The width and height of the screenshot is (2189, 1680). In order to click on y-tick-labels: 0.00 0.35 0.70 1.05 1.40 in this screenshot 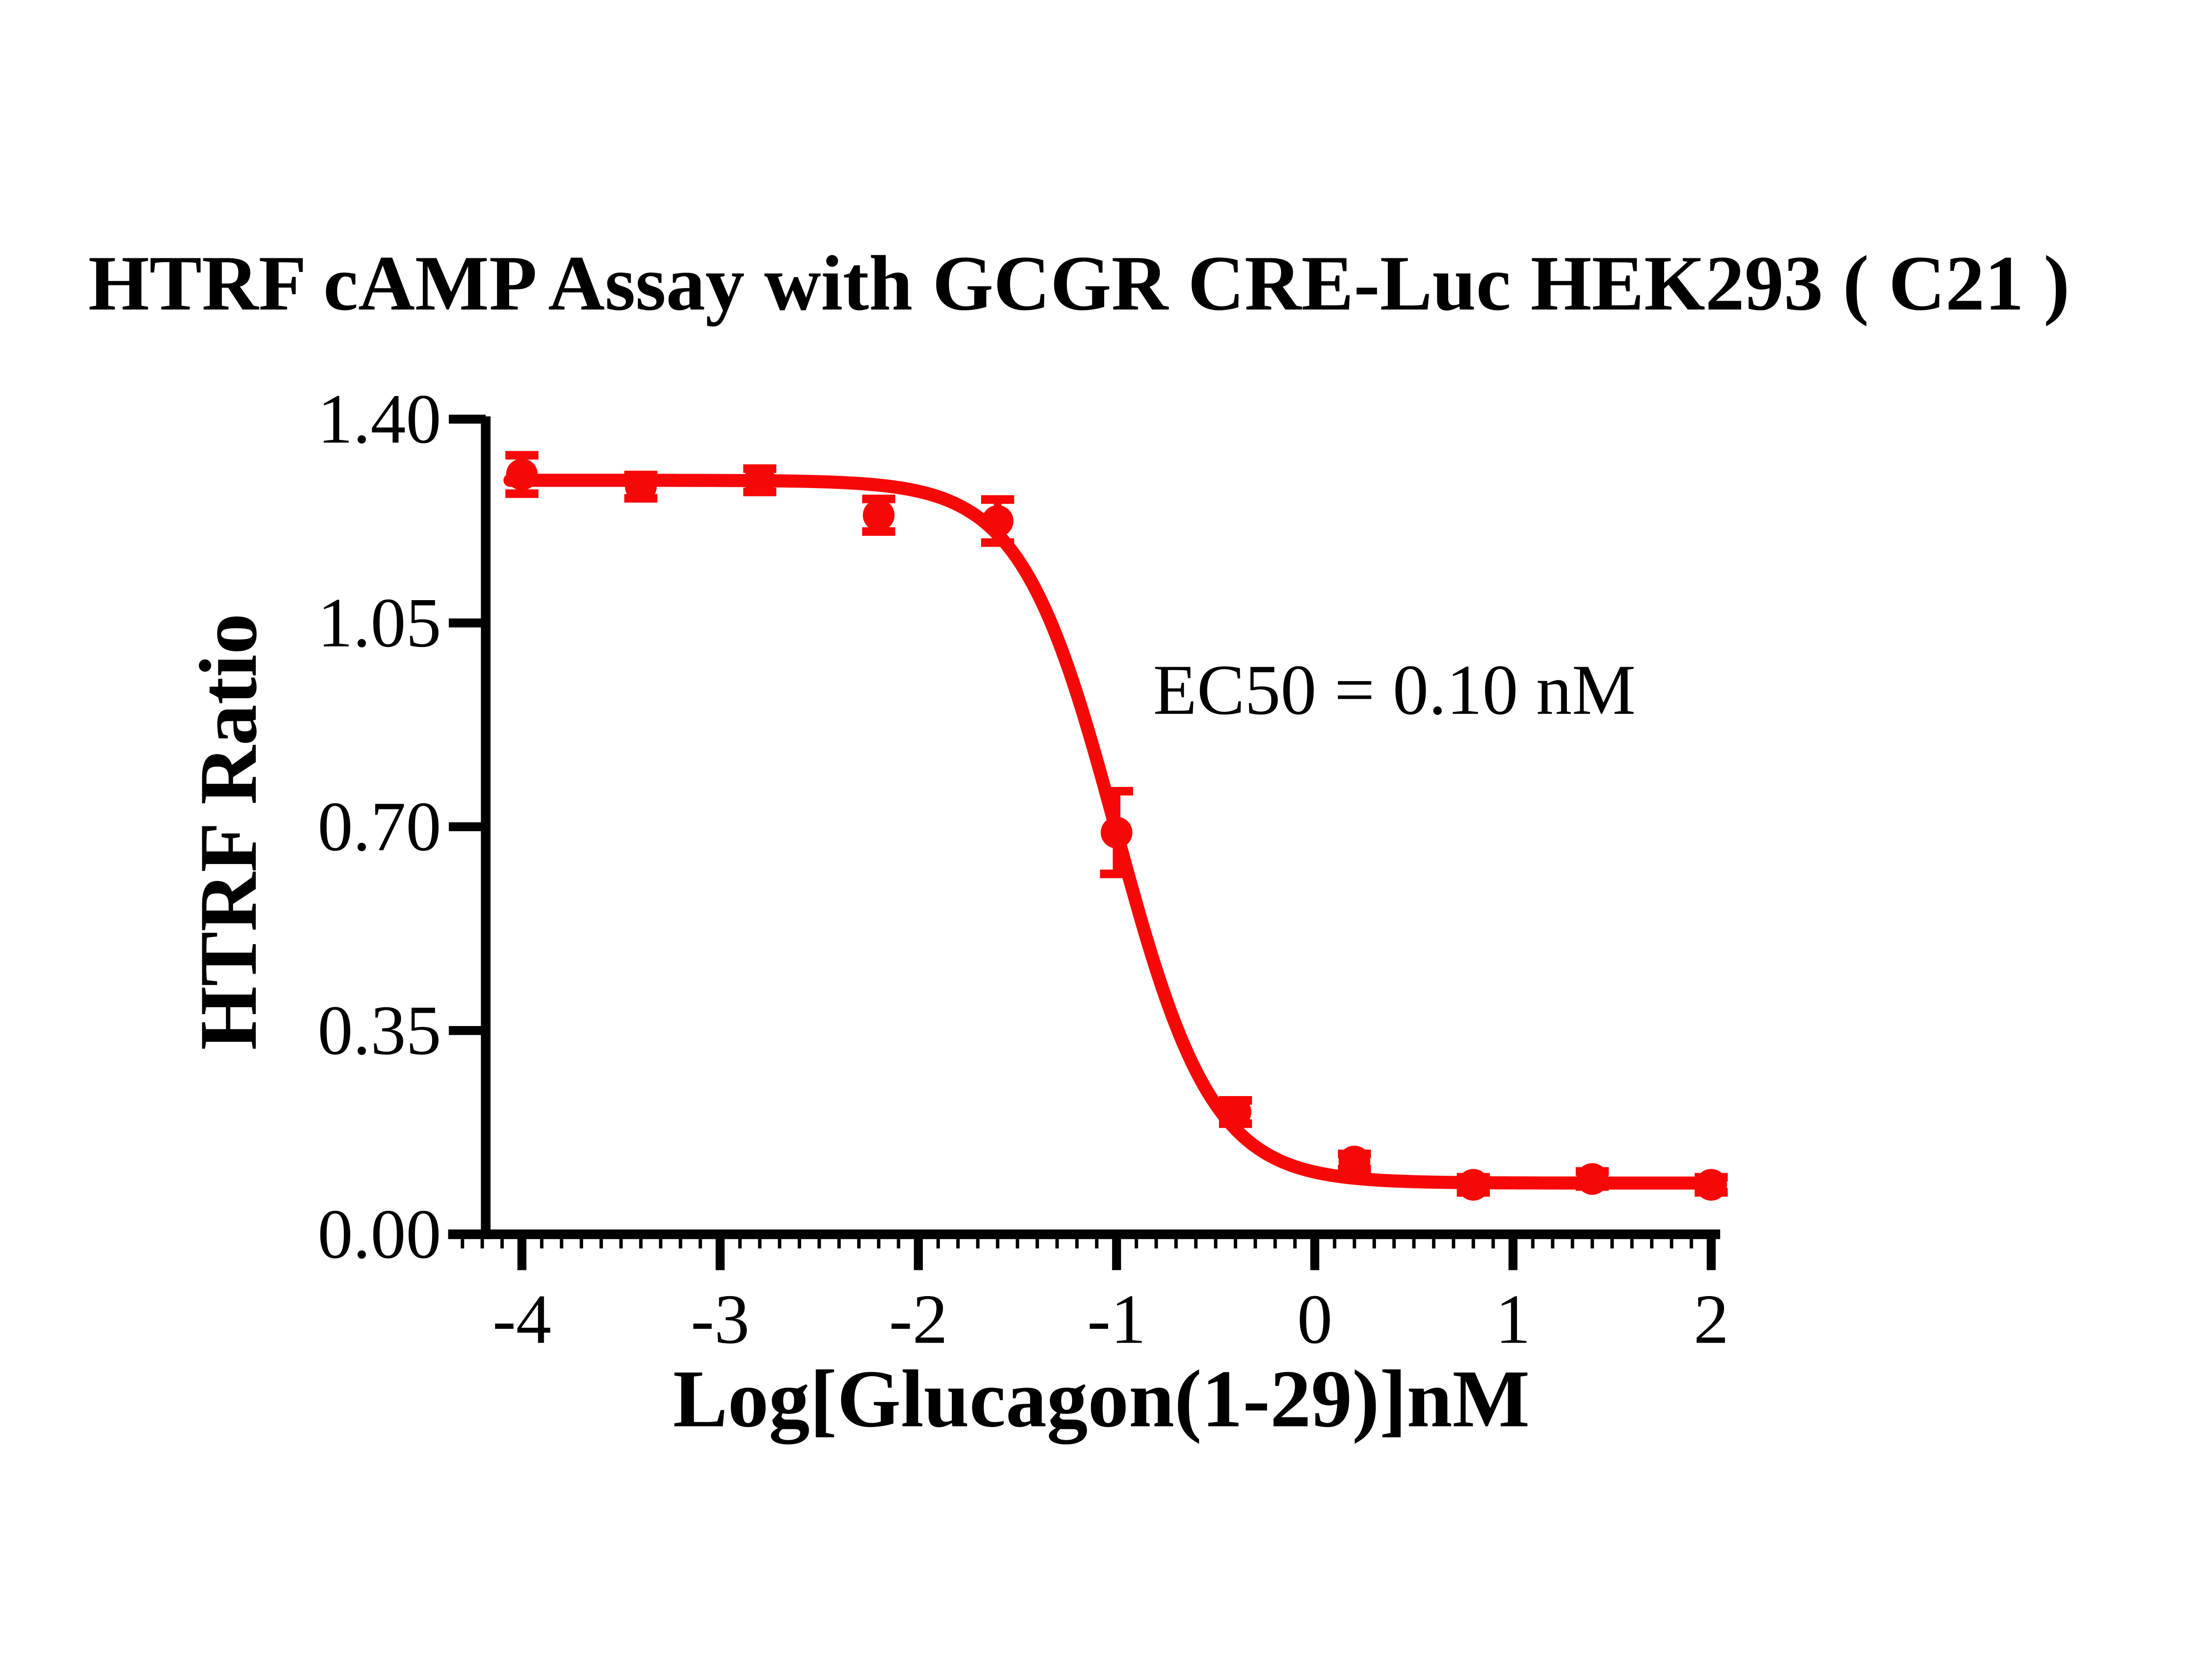, I will do `click(379, 826)`.